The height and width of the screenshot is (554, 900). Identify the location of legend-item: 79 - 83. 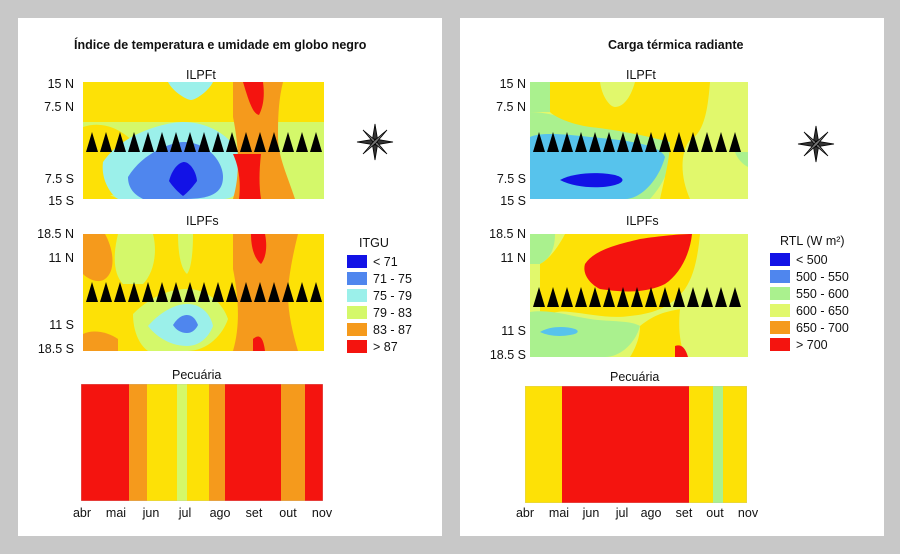
(379, 312).